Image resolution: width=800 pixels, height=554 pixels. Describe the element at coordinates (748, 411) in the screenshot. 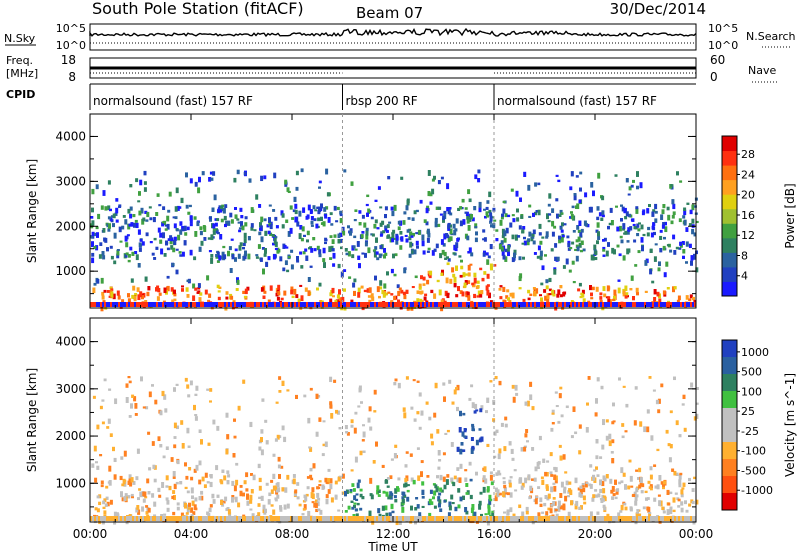

I see `colorbar-tick-label: 25` at that location.